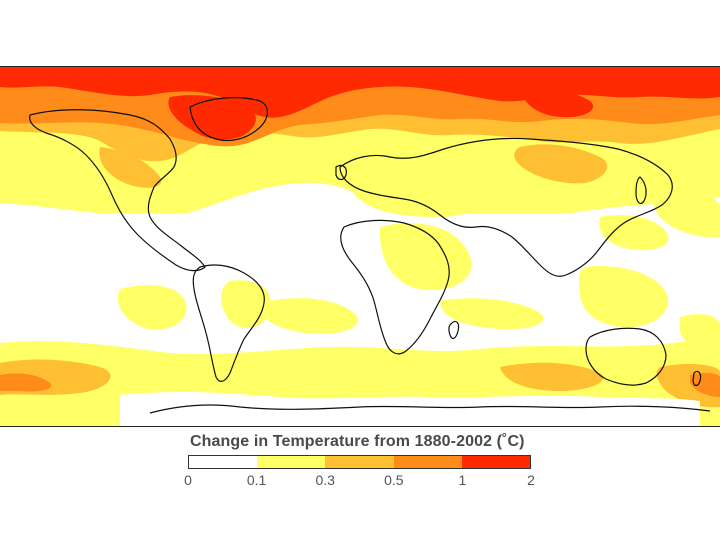  What do you see at coordinates (228, 119) in the screenshot?
I see `greenland-coast` at bounding box center [228, 119].